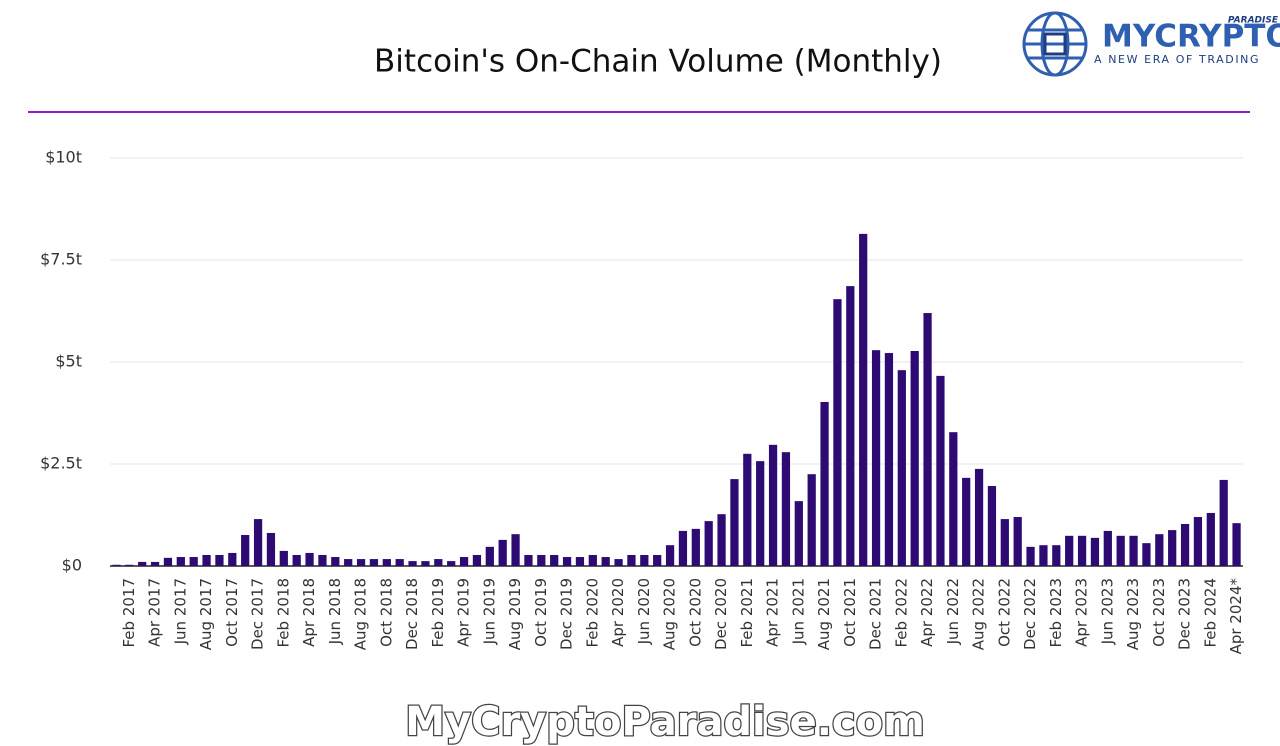  I want to click on x-tick-label: Jun 2021, so click(798, 611).